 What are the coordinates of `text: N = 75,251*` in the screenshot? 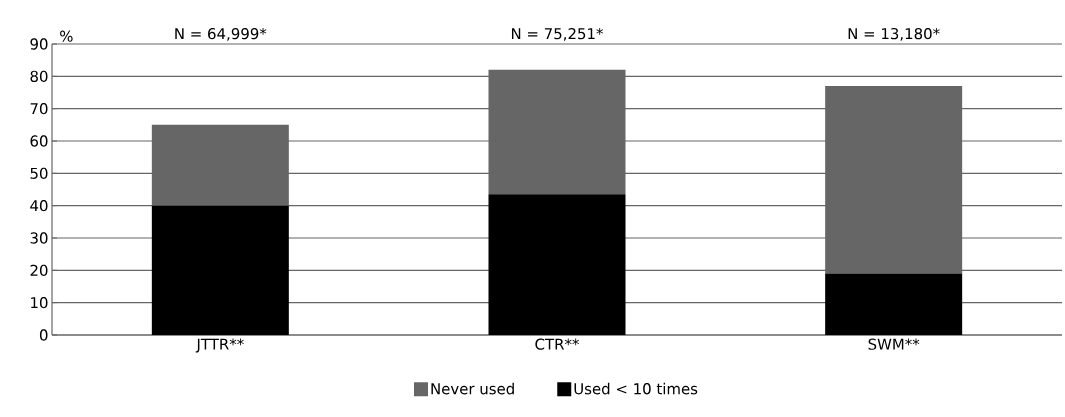 It's located at (557, 34).